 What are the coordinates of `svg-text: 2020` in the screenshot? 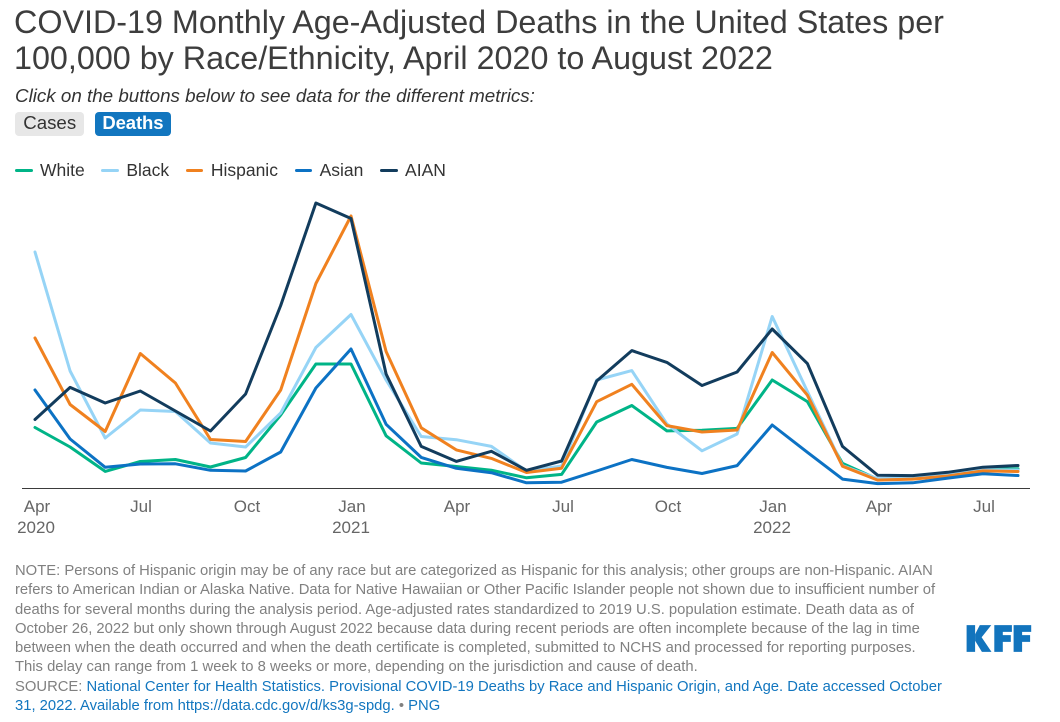 It's located at (36, 527).